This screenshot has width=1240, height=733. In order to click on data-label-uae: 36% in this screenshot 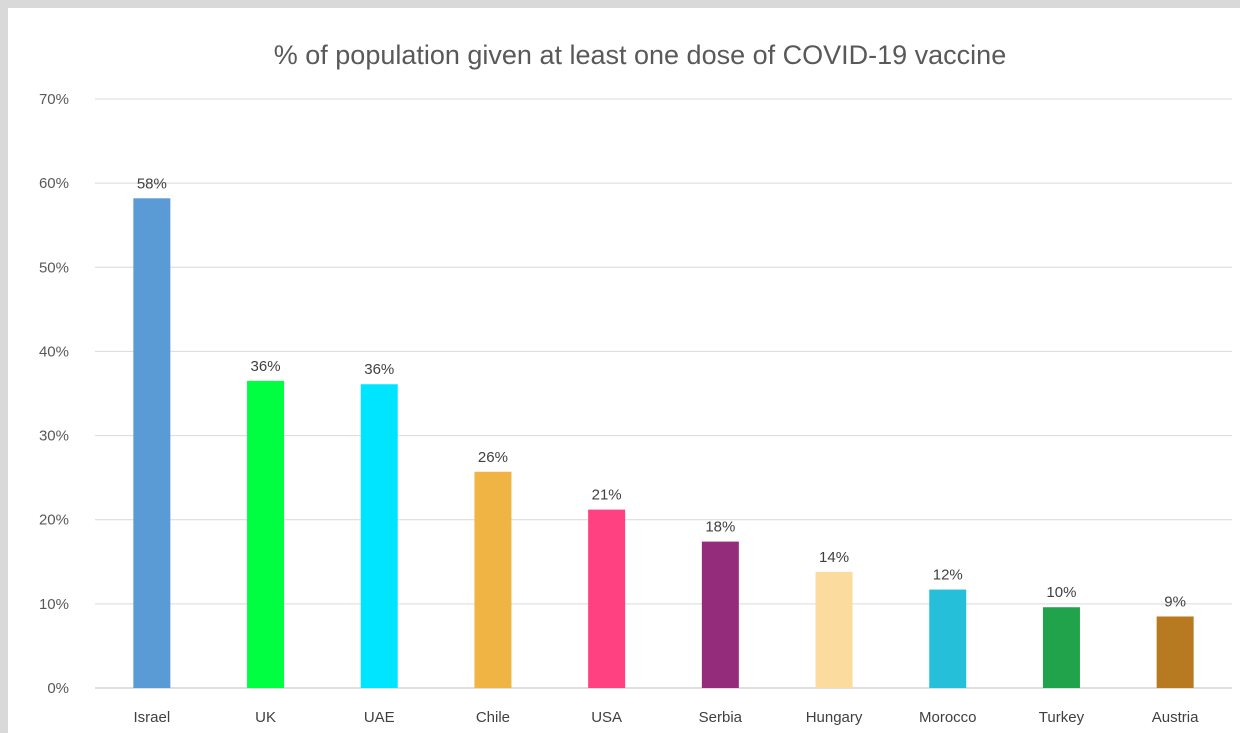, I will do `click(379, 369)`.